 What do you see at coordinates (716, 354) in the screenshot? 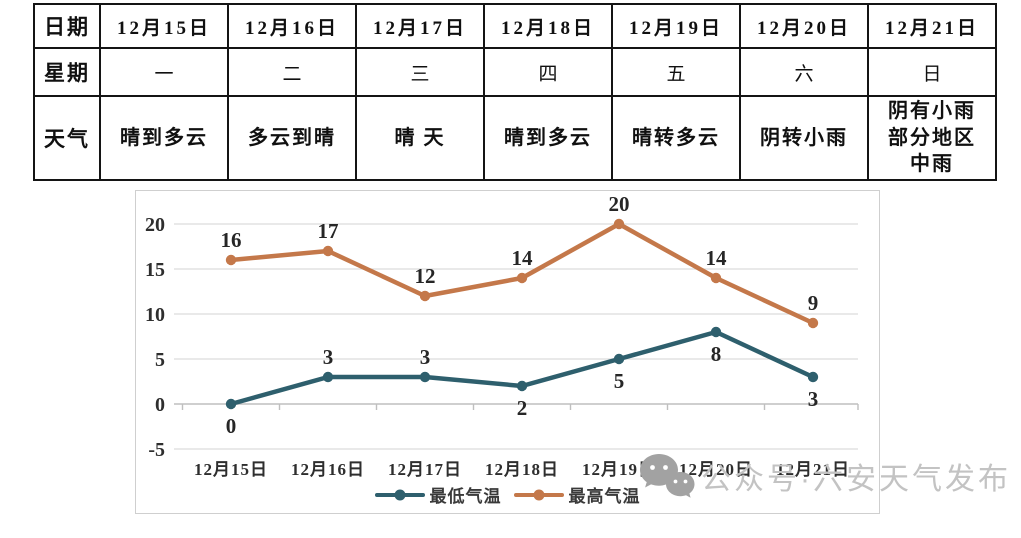
I see `data-label: 8` at bounding box center [716, 354].